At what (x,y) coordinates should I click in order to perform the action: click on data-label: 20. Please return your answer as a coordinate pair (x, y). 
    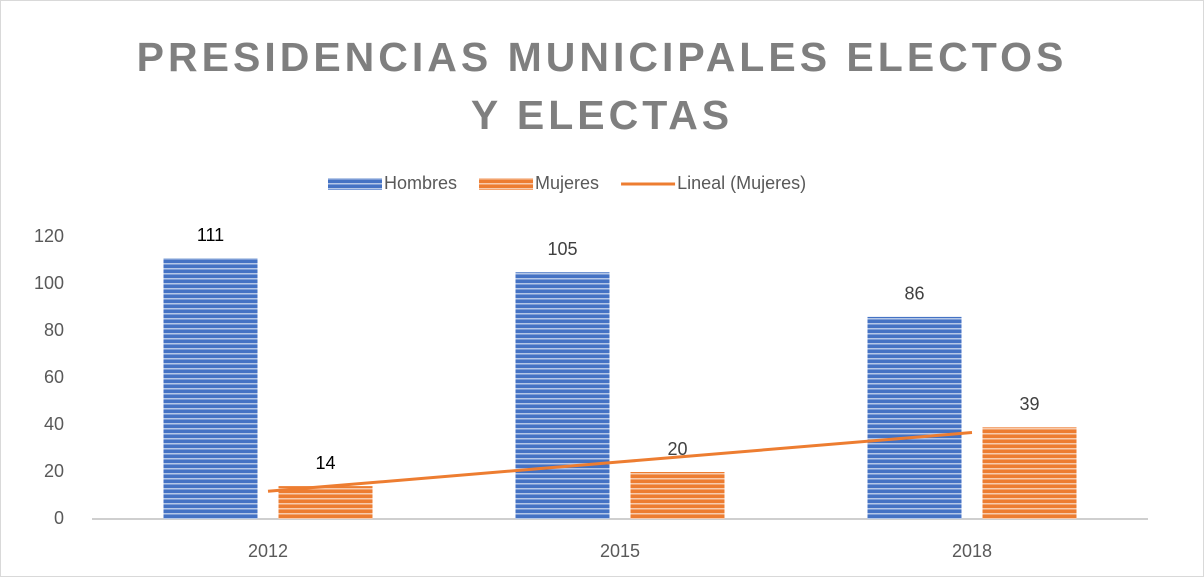
    Looking at the image, I should click on (677, 449).